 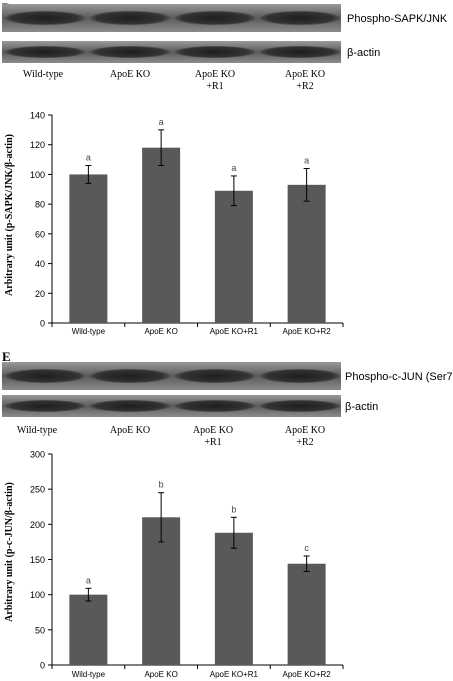 What do you see at coordinates (37, 455) in the screenshot?
I see `y-tick-label: 300` at bounding box center [37, 455].